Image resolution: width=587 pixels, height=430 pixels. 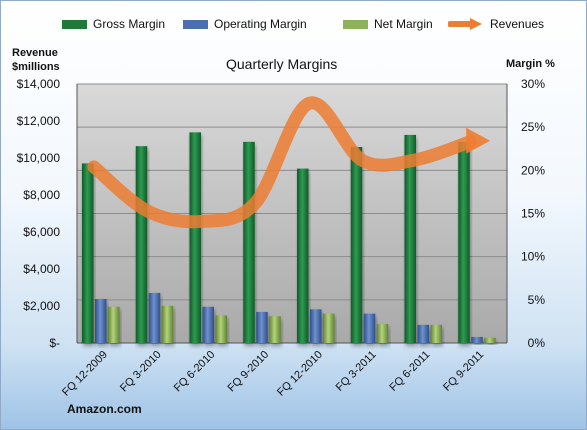 I want to click on x-tick-label: FQ 6-2011, so click(x=409, y=371).